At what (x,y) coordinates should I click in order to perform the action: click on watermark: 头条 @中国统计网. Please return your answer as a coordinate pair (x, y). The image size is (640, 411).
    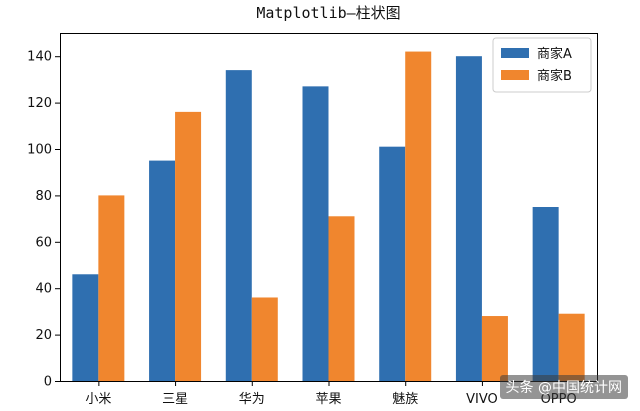
    Looking at the image, I should click on (563, 387).